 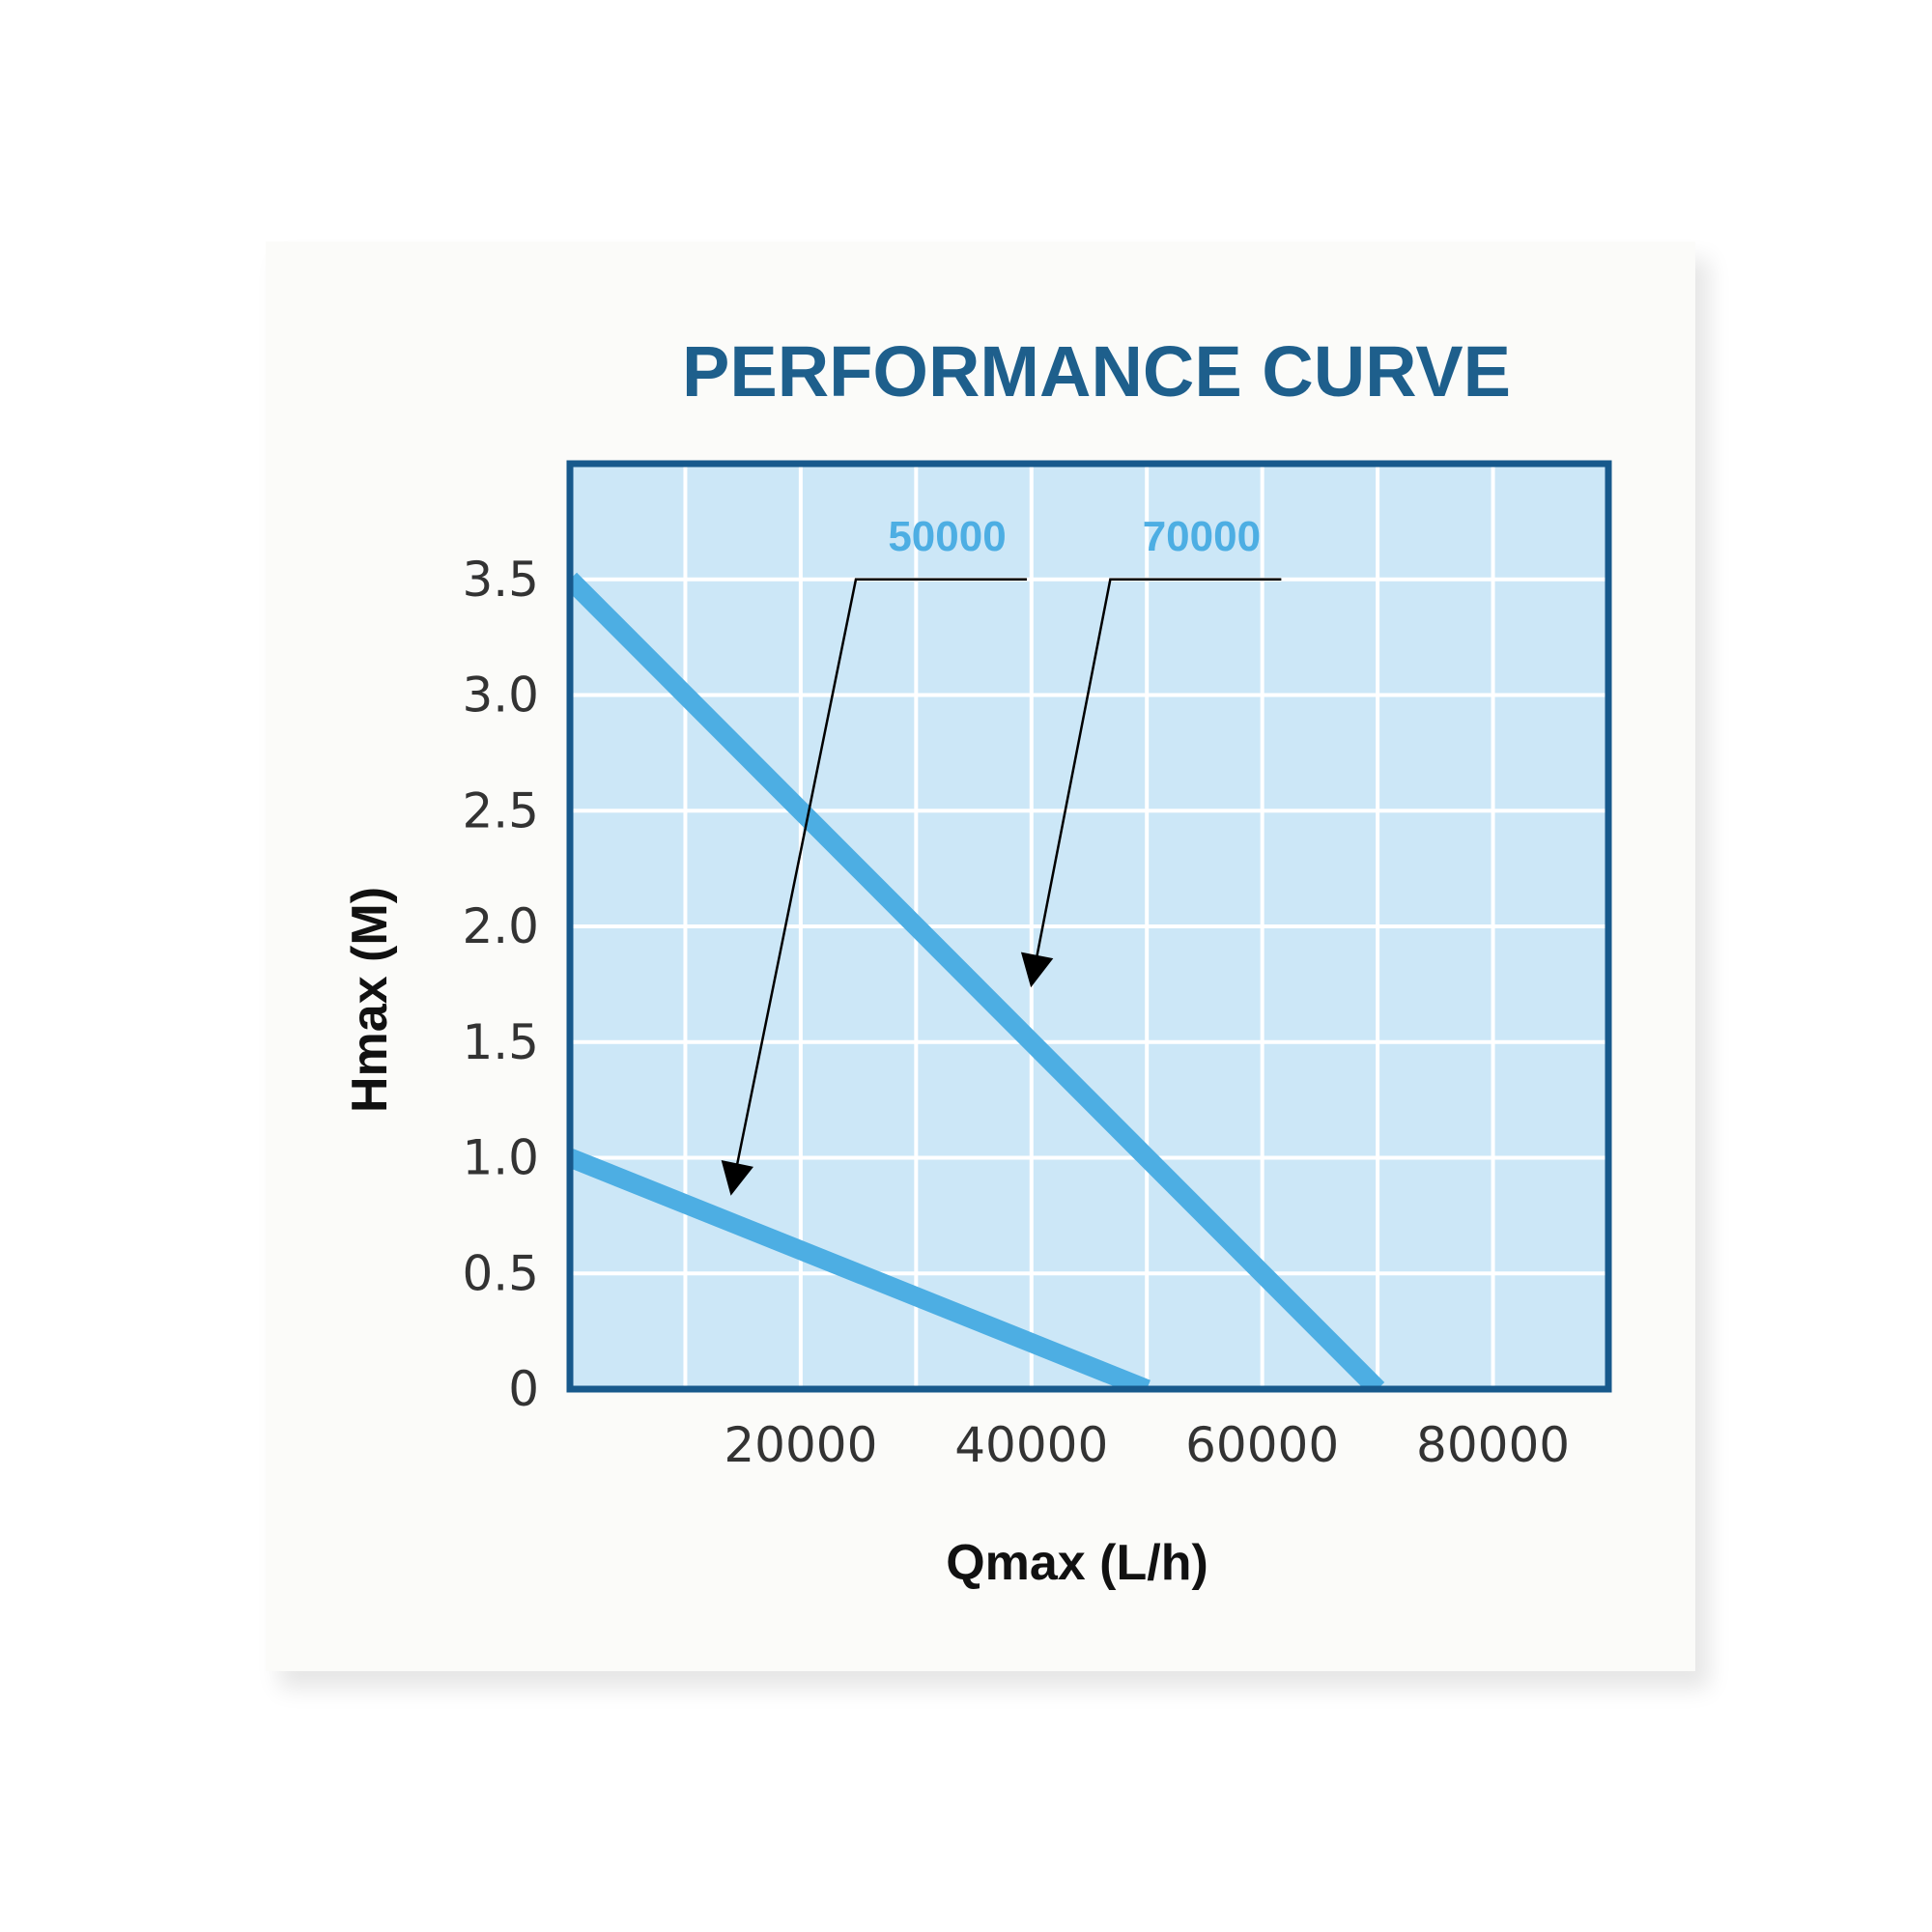 I want to click on y-tick-label: 3.0, so click(x=500, y=696).